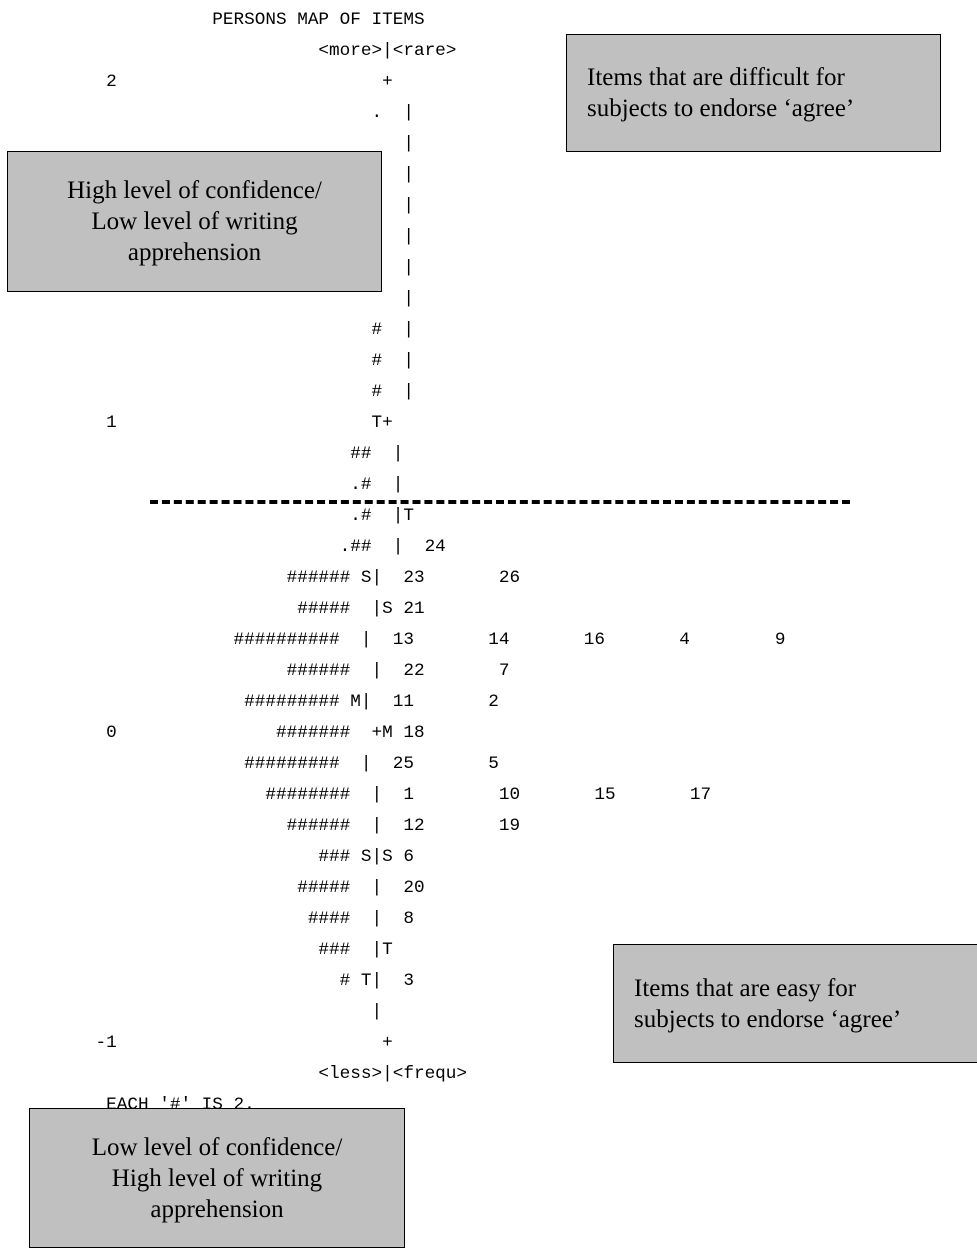  I want to click on map-line: <more>|<rare>, so click(228, 51).